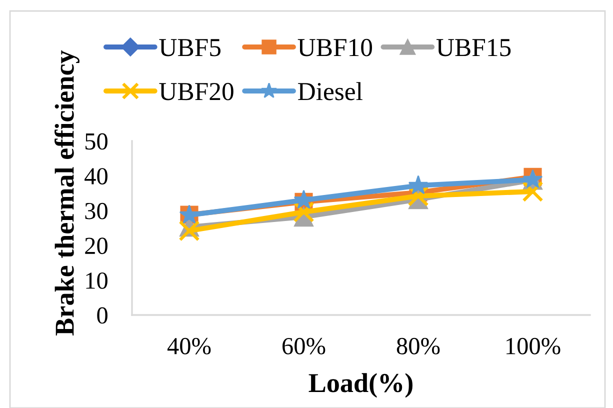 Image resolution: width=613 pixels, height=408 pixels. I want to click on legend-label: UBF15, so click(473, 47).